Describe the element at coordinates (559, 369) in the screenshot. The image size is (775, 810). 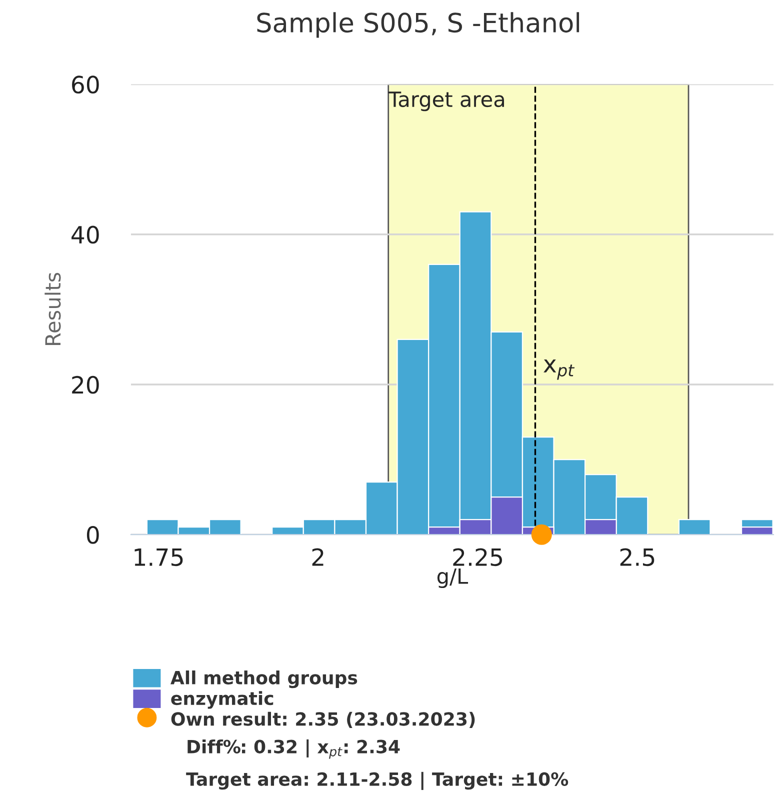
I see `ref-line-label: x$_{pt}$` at that location.